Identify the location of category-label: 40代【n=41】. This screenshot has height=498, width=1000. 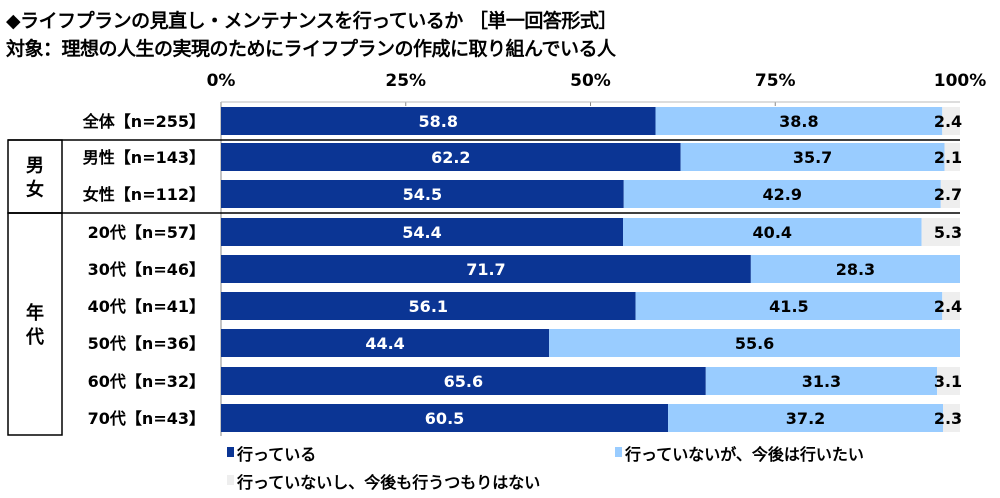
(146, 306).